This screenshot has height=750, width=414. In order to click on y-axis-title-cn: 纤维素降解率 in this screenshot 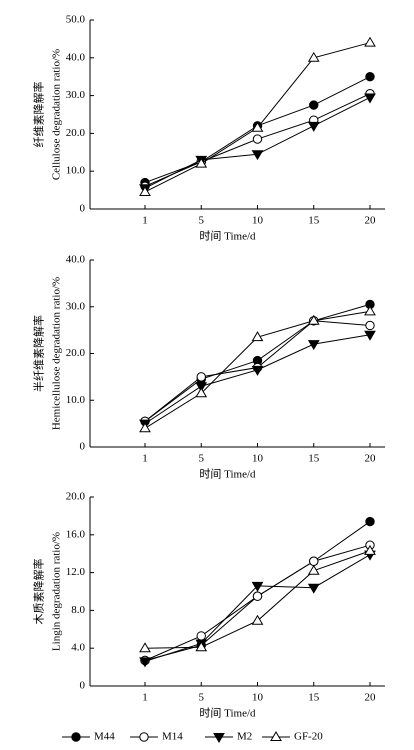, I will do `click(39, 115)`.